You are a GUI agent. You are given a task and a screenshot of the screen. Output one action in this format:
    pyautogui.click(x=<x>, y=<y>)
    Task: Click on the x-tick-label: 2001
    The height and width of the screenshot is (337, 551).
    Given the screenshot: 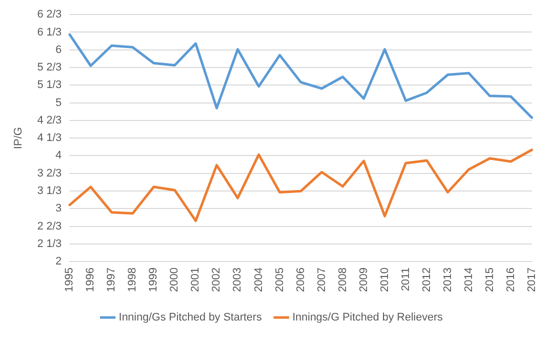 What is the action you would take?
    pyautogui.click(x=196, y=280)
    